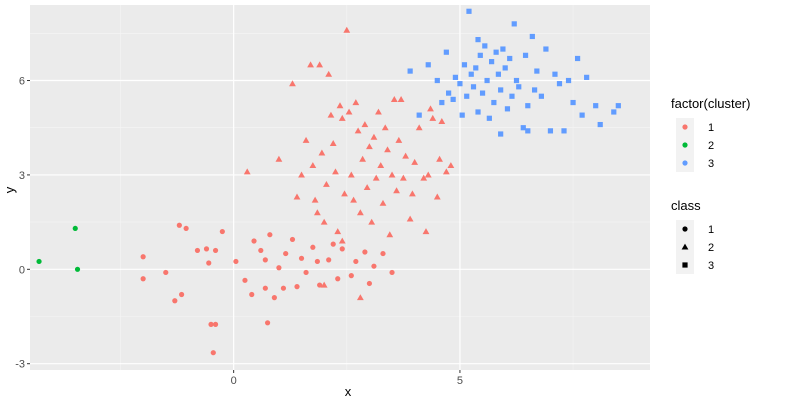 The width and height of the screenshot is (800, 400). What do you see at coordinates (711, 266) in the screenshot?
I see `legend-label: 3` at bounding box center [711, 266].